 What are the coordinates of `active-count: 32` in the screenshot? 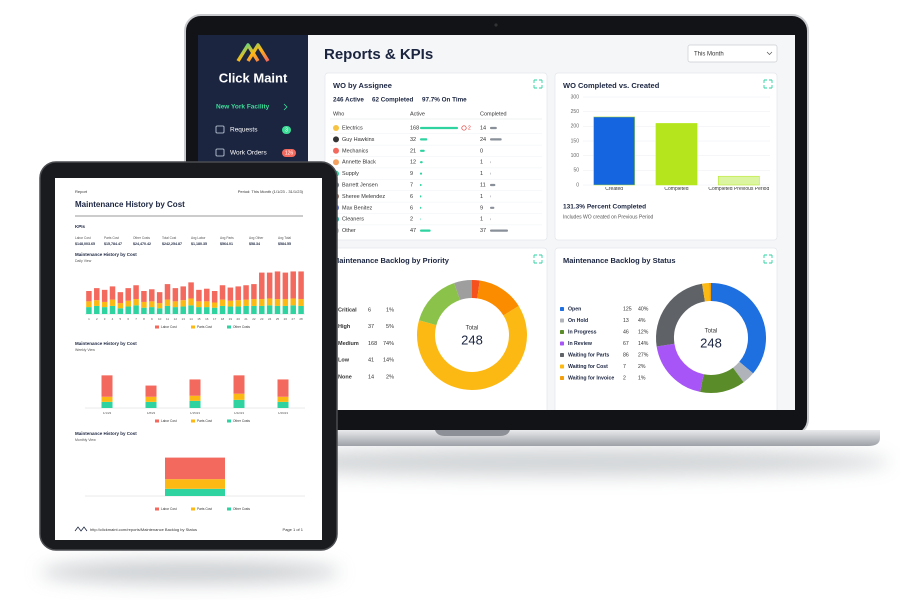 It's located at (413, 140).